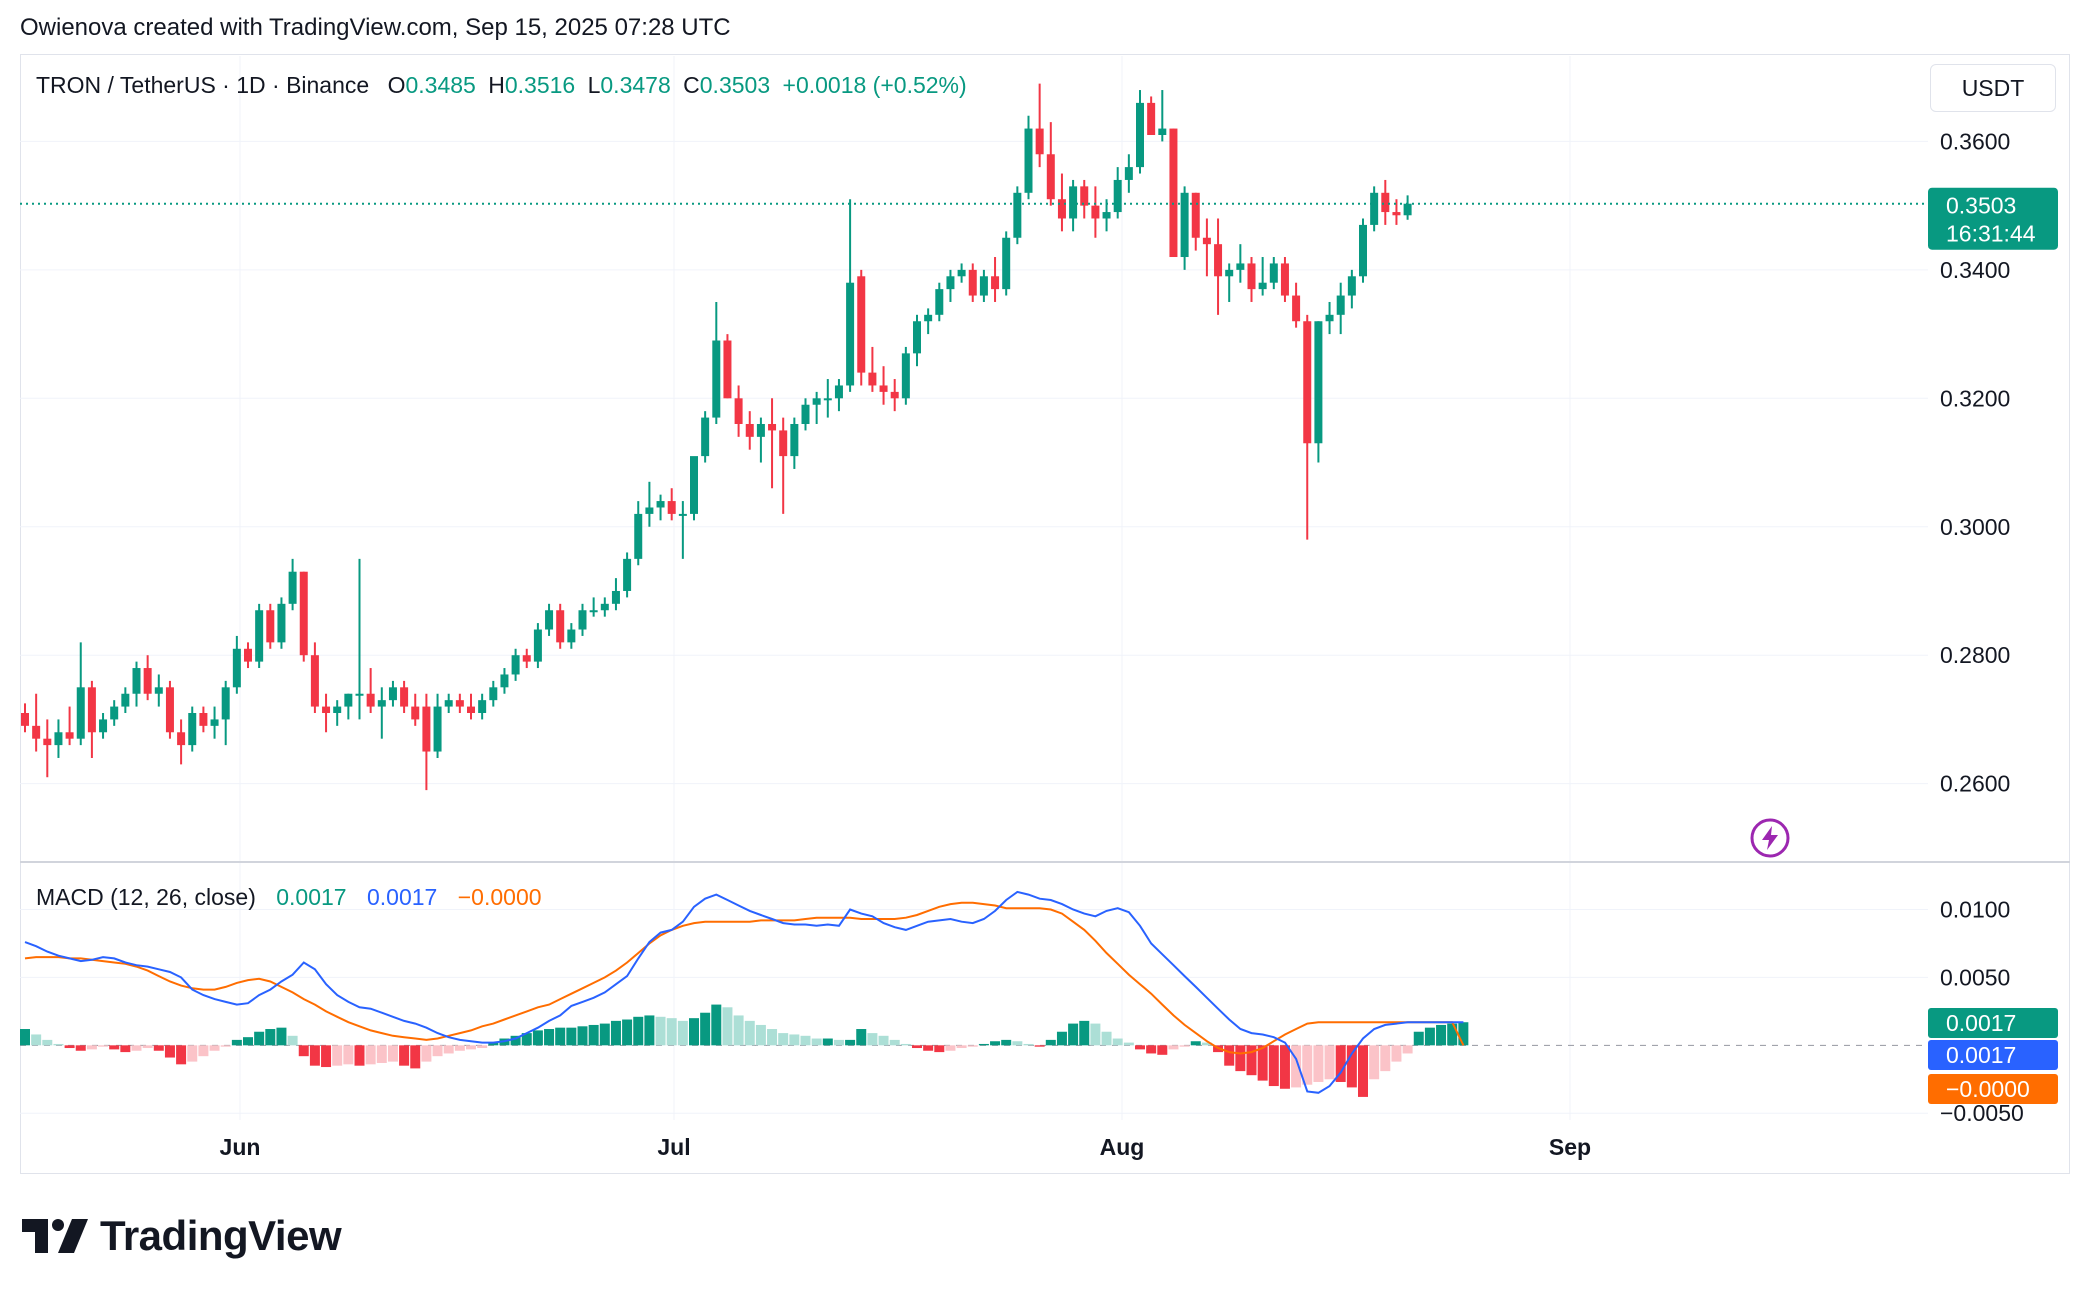  I want to click on open-label: O, so click(396, 85).